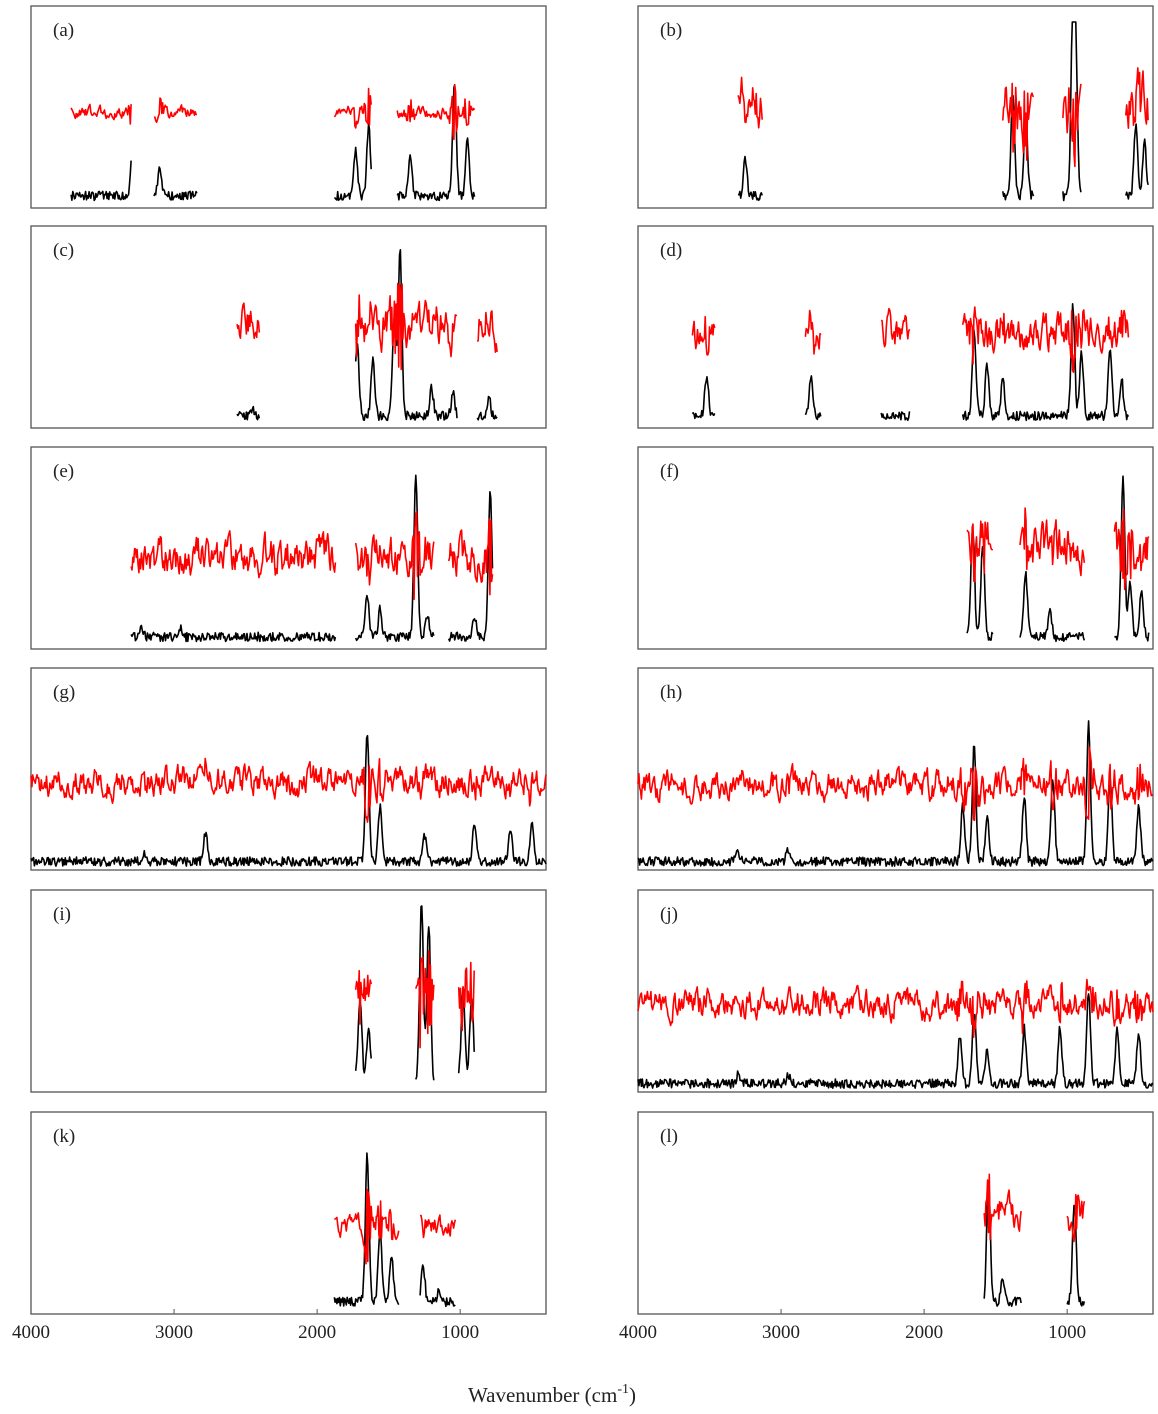 Image resolution: width=1158 pixels, height=1414 pixels. Describe the element at coordinates (64, 692) in the screenshot. I see `panel-label: (g)` at that location.